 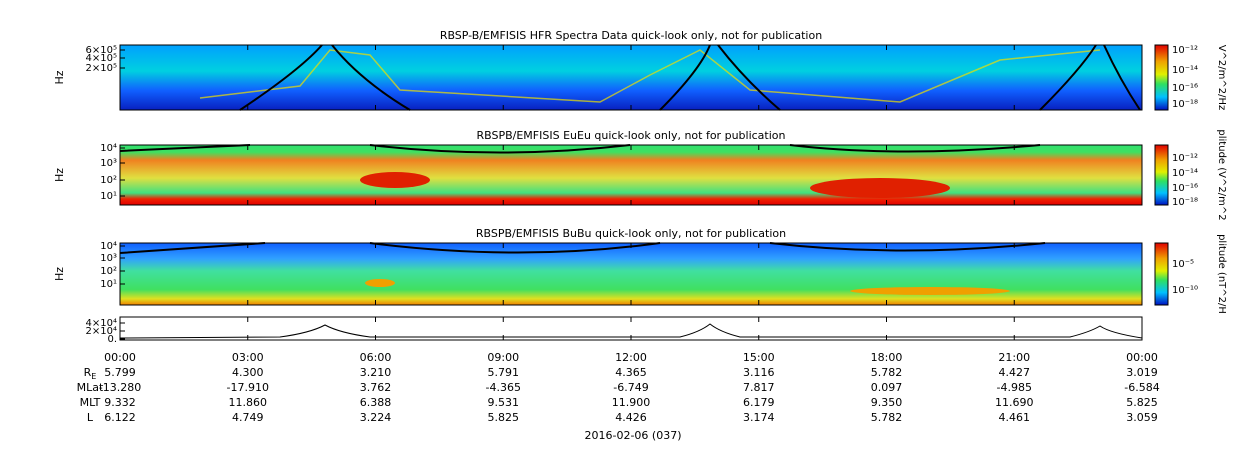 I want to click on time-tick-label: 12:00, so click(x=631, y=357).